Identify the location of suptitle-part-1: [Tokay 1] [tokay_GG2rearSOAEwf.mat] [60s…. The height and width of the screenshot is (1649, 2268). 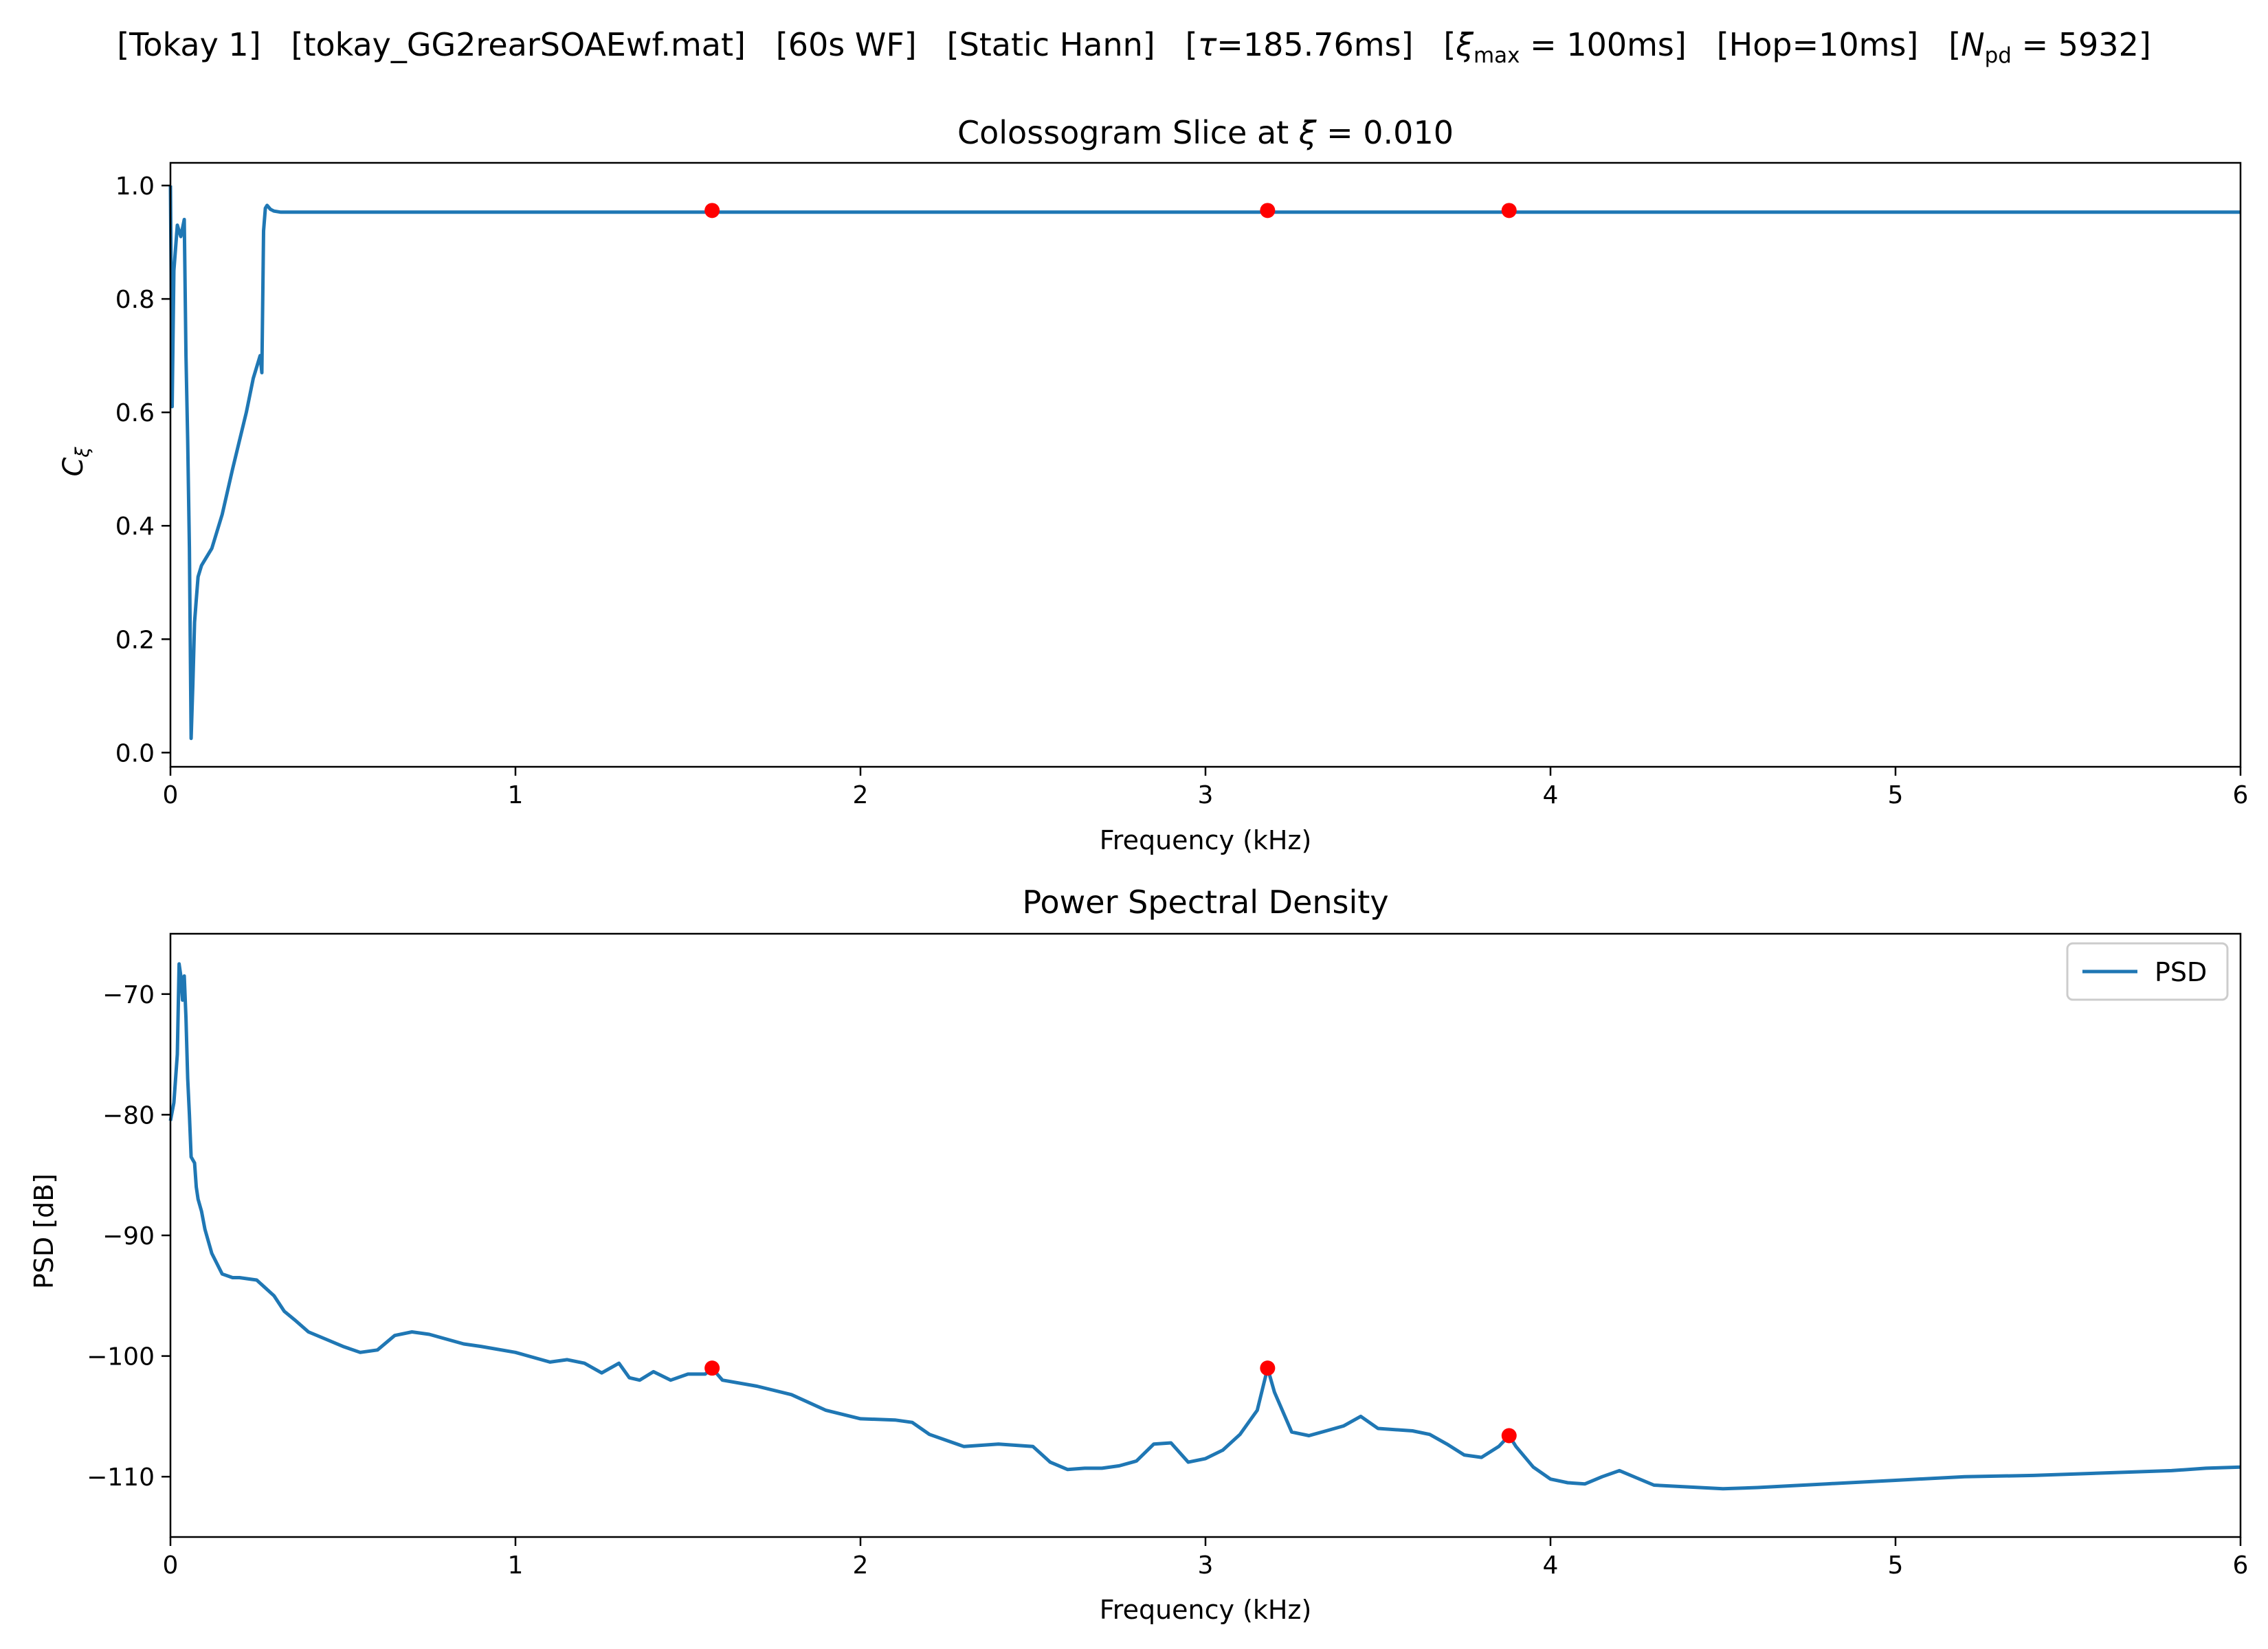
(658, 44).